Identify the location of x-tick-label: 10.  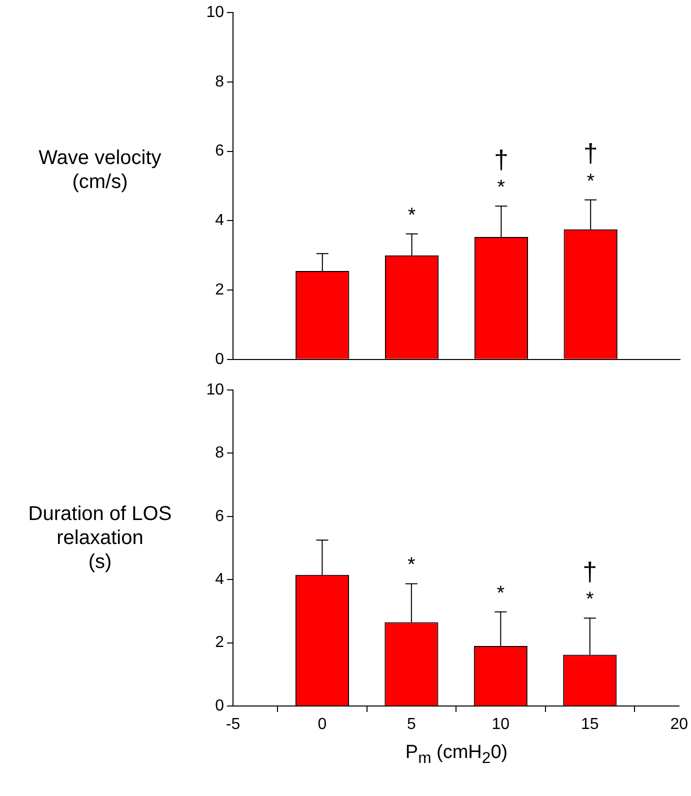
(501, 725).